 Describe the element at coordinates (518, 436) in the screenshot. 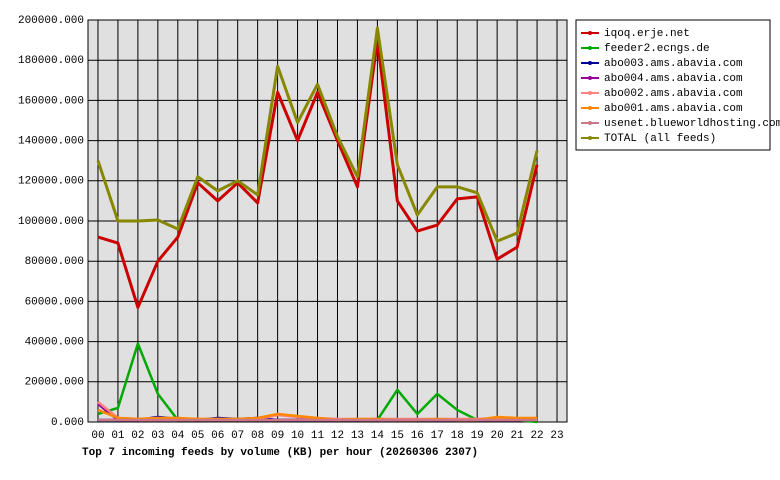

I see `x-tick-label: 21` at that location.